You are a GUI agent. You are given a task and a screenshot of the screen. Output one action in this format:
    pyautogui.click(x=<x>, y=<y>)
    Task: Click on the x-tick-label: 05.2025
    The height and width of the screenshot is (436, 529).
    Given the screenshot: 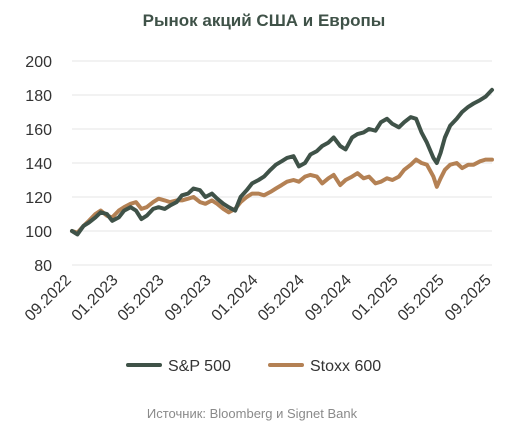 What is the action you would take?
    pyautogui.click(x=421, y=298)
    